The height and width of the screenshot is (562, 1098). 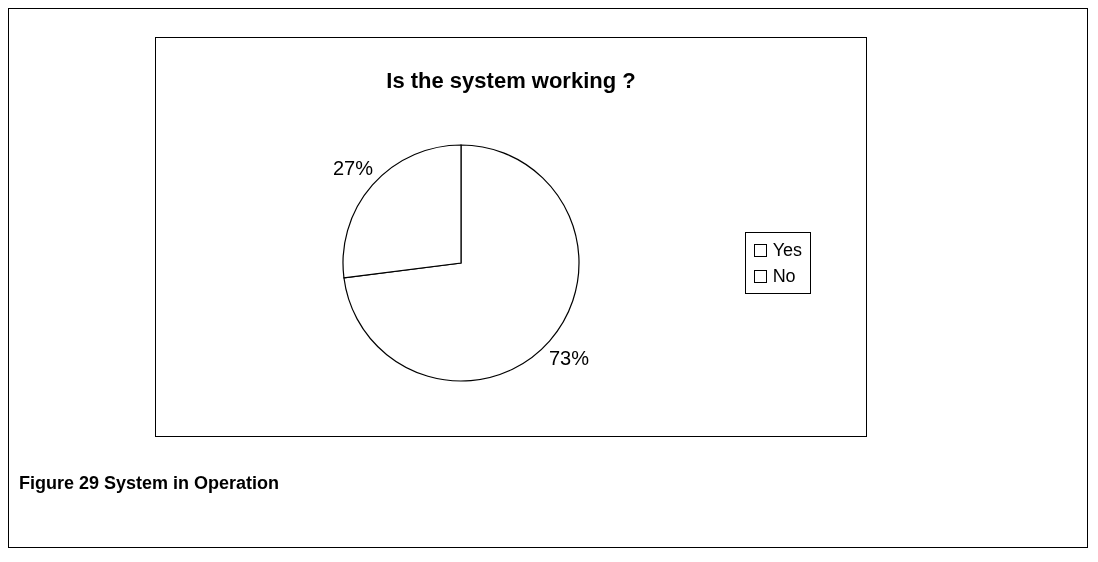 What do you see at coordinates (149, 483) in the screenshot?
I see `caption: Figure 29 System in Operation` at bounding box center [149, 483].